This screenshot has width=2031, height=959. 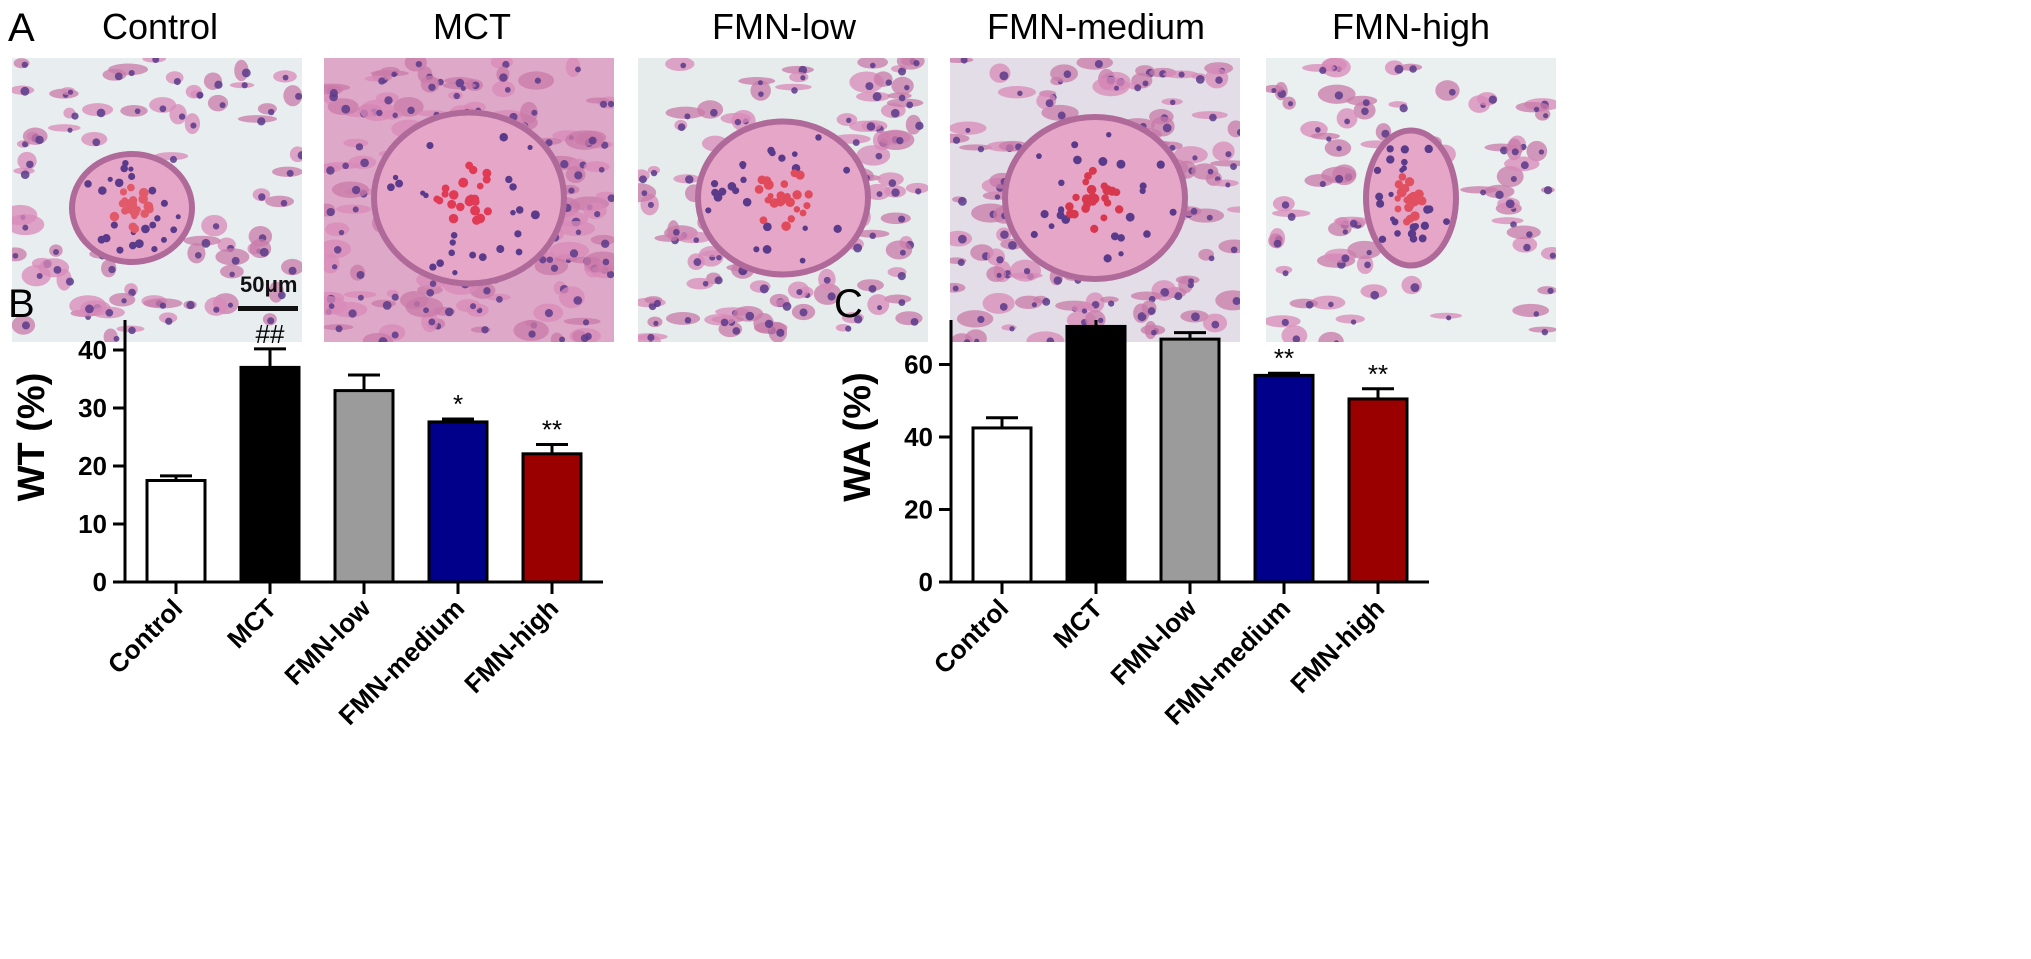 What do you see at coordinates (327, 641) in the screenshot?
I see `chart-b-category-label: FMN-low` at bounding box center [327, 641].